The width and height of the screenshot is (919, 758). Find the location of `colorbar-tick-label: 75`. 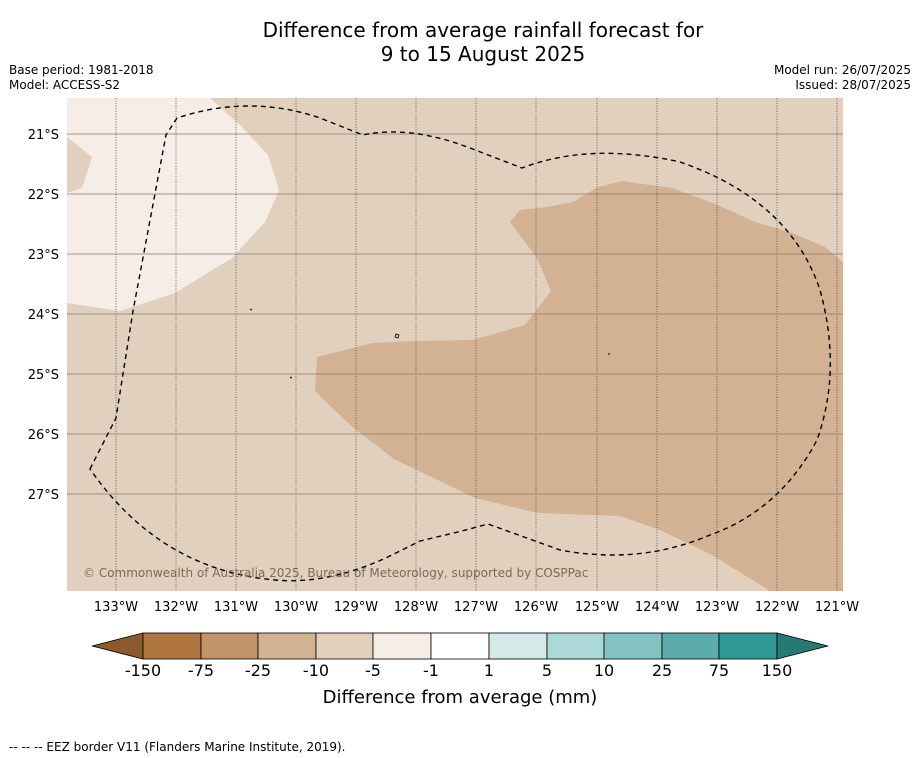

colorbar-tick-label: 75 is located at coordinates (719, 670).